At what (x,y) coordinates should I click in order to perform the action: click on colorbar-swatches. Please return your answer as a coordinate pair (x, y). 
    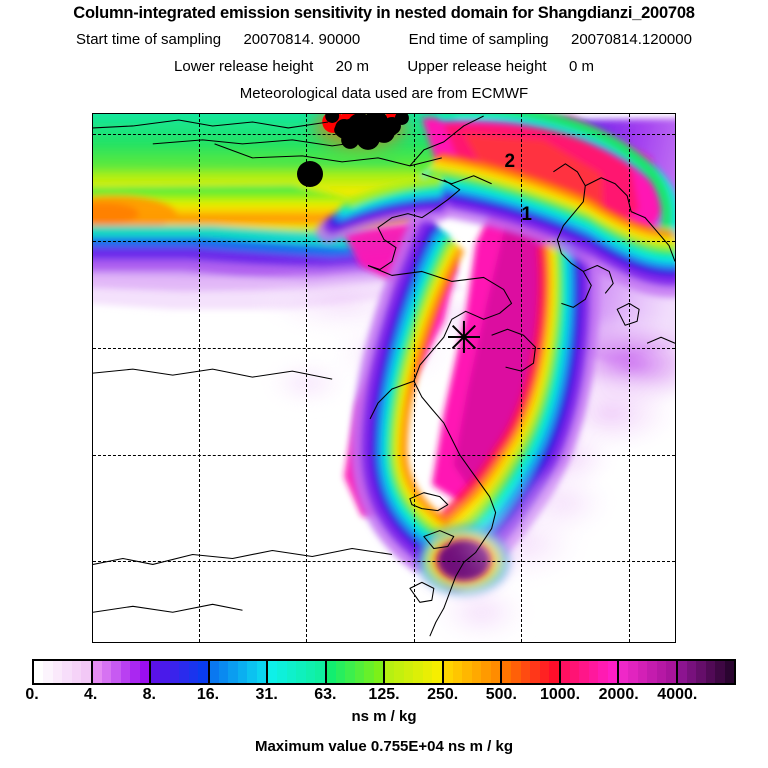
    Looking at the image, I should click on (384, 672).